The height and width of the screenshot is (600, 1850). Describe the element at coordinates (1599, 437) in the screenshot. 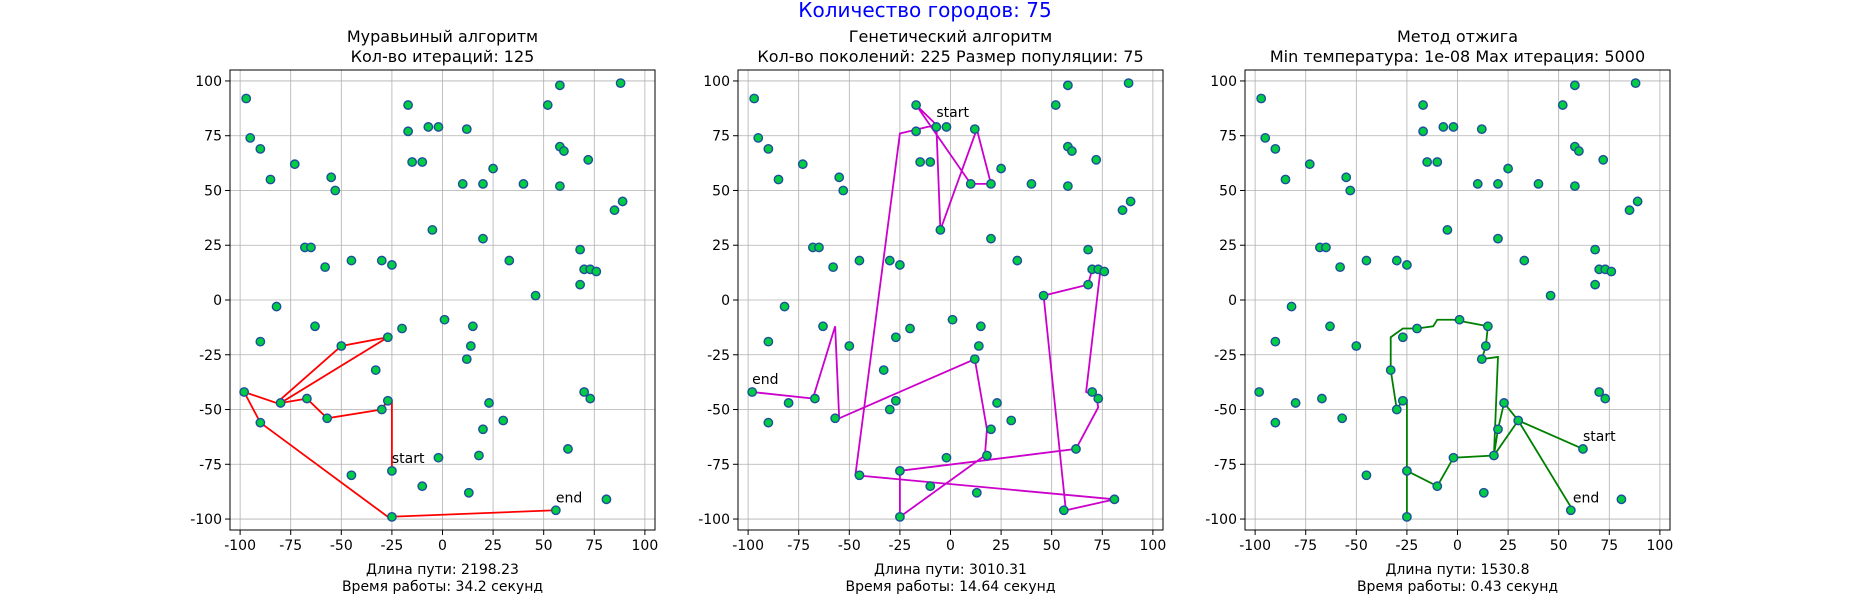

I see `start-label: start` at that location.